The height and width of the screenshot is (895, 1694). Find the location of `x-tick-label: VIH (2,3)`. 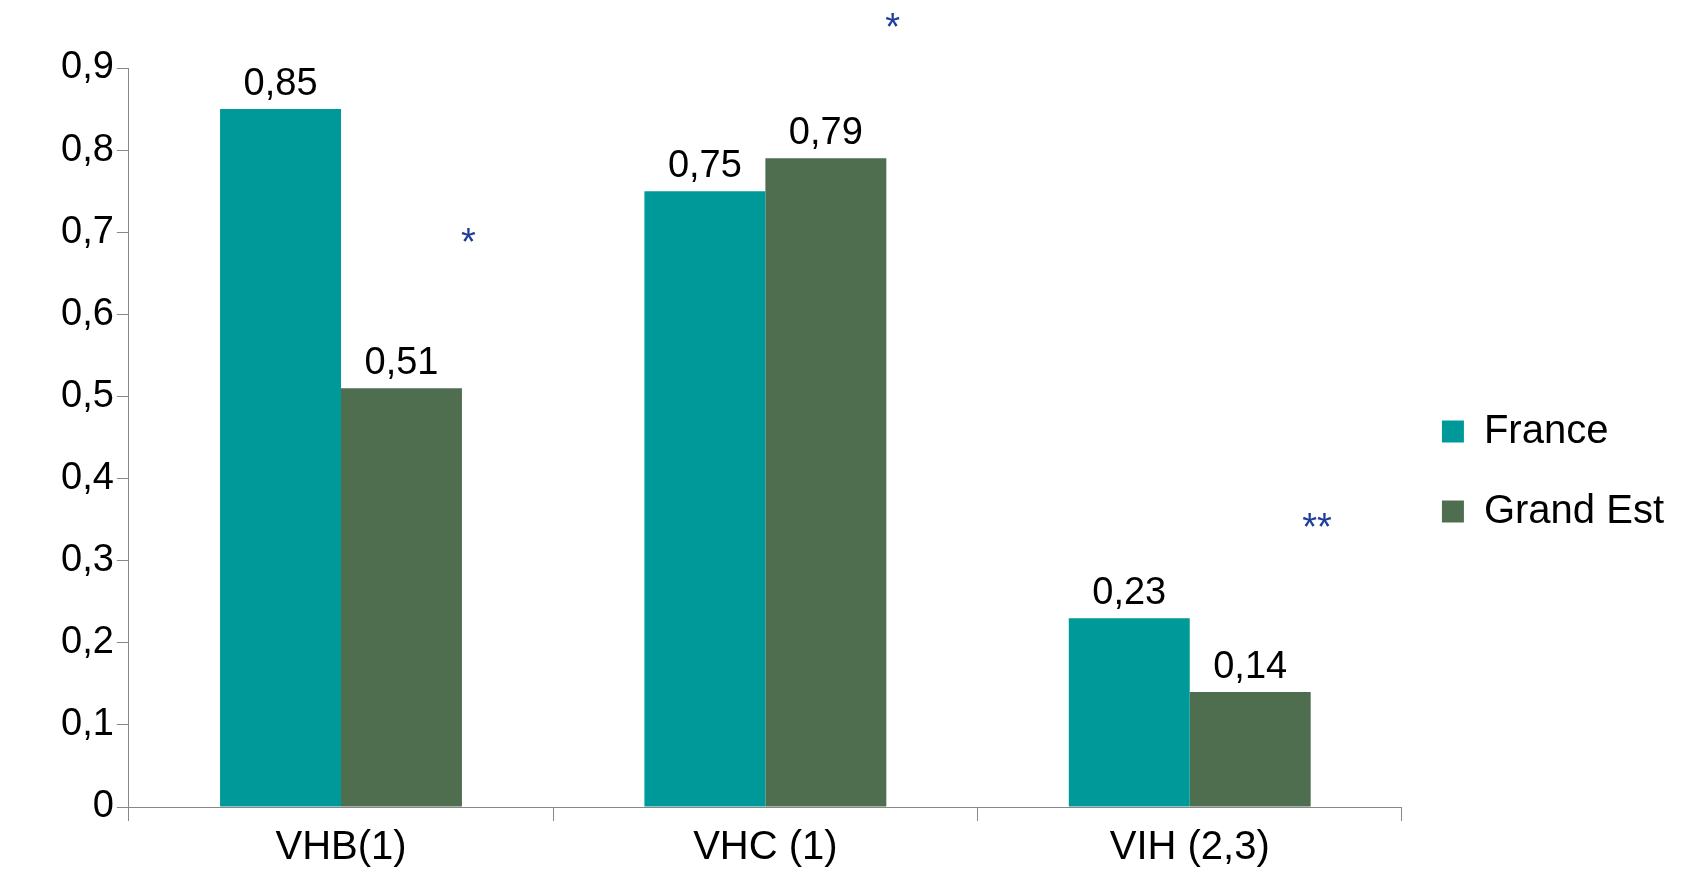

x-tick-label: VIH (2,3) is located at coordinates (1189, 845).